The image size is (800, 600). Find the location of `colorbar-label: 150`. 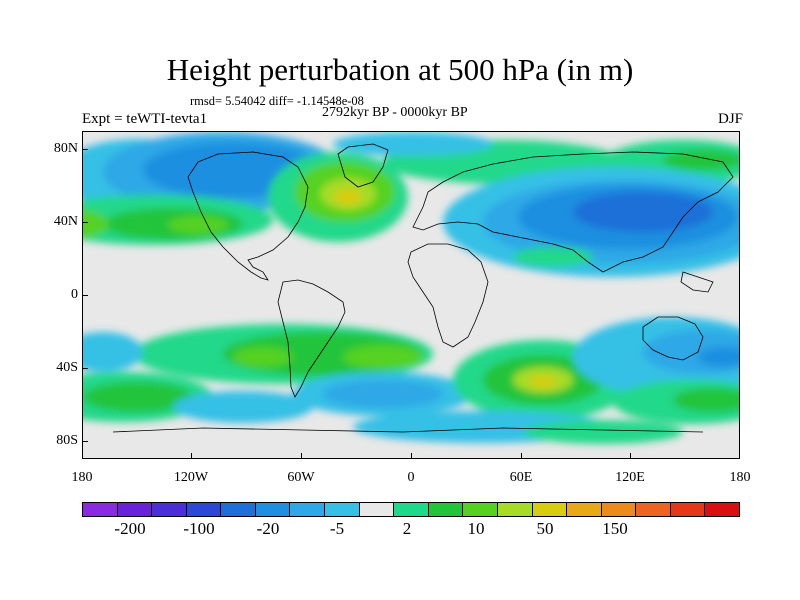

colorbar-label: 150 is located at coordinates (615, 528).